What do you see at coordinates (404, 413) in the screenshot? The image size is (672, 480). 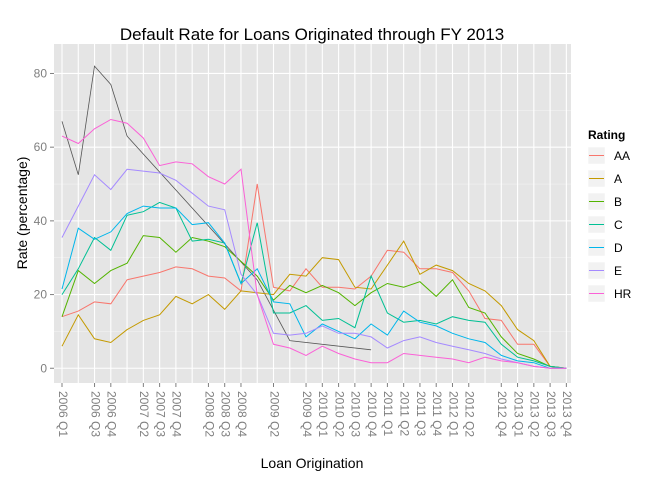 I see `x-tick-label: 2011 Q2` at bounding box center [404, 413].